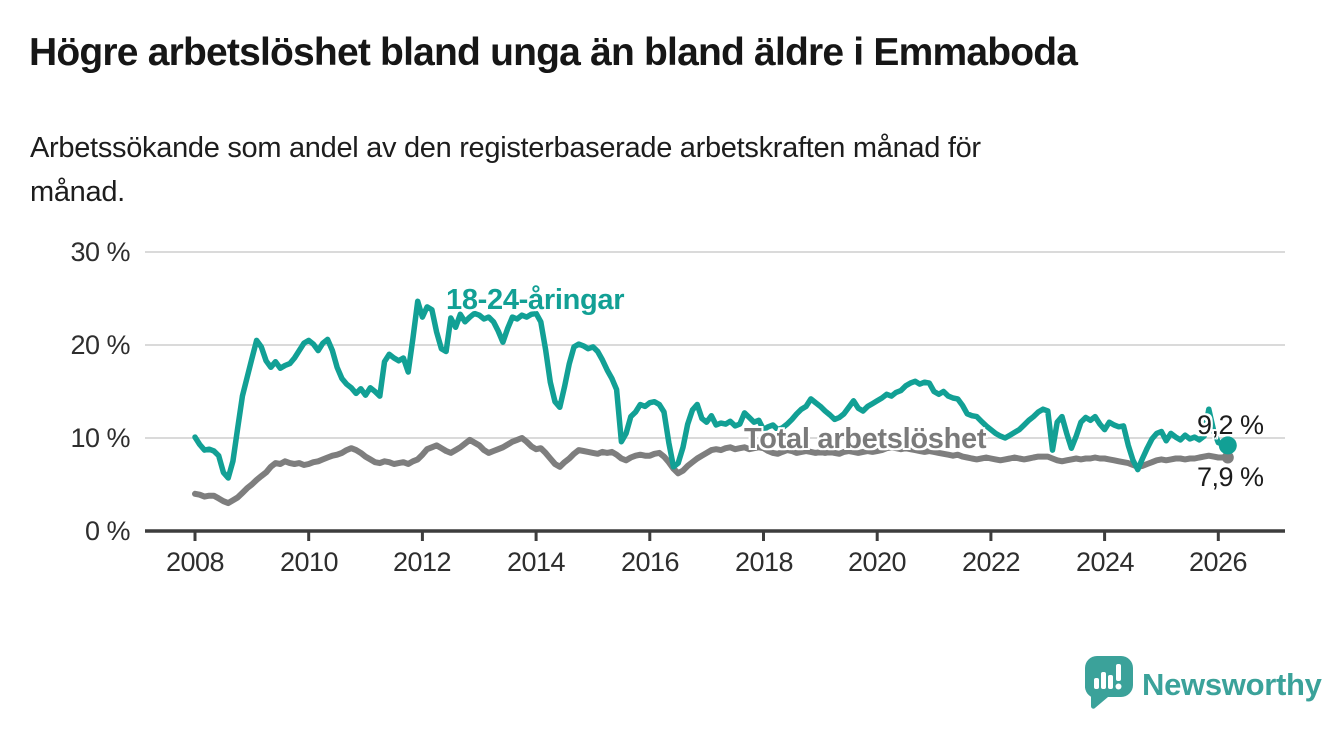 The width and height of the screenshot is (1340, 734). I want to click on x-tick-2014: 2014, so click(536, 562).